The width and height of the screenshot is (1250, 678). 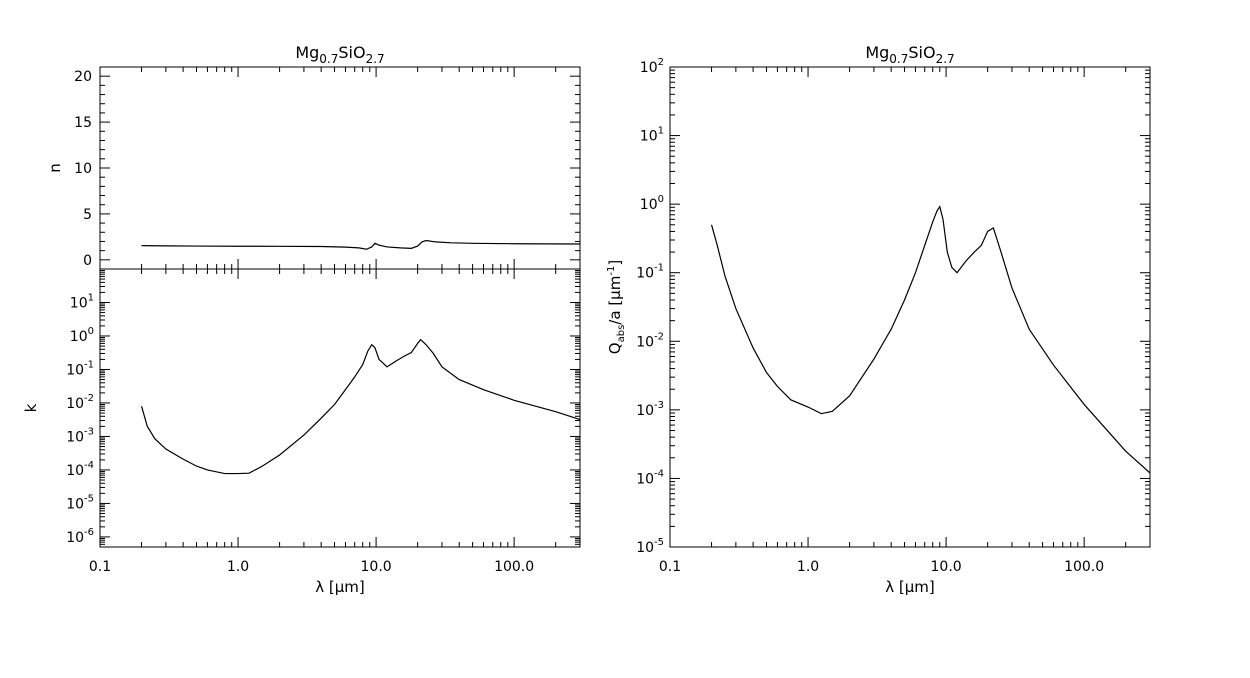 What do you see at coordinates (83, 123) in the screenshot?
I see `y-tick-label: 15` at bounding box center [83, 123].